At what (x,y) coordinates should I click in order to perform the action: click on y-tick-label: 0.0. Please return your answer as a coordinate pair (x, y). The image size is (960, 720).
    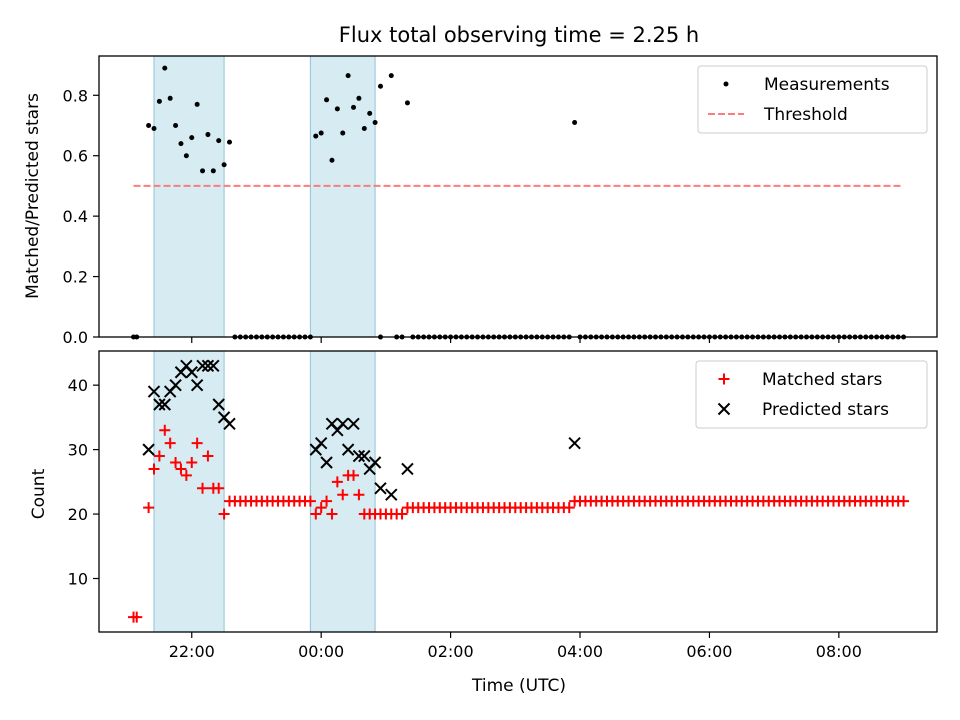
    Looking at the image, I should click on (75, 337).